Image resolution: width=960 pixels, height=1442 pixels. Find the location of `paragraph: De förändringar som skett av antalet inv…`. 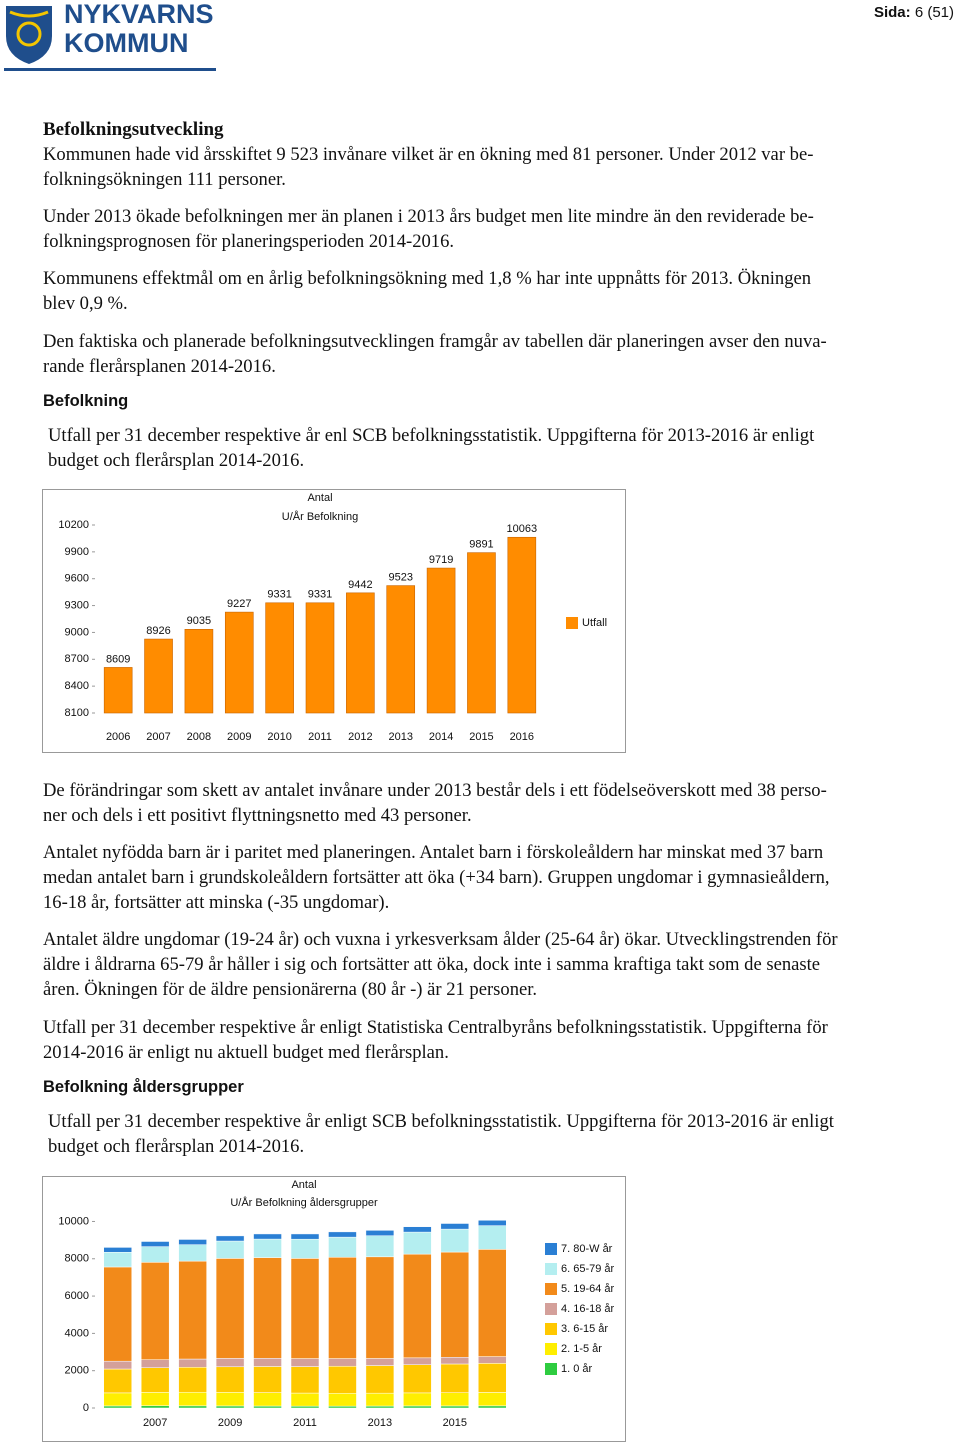

paragraph: De förändringar som skett av antalet inv… is located at coordinates (435, 803).